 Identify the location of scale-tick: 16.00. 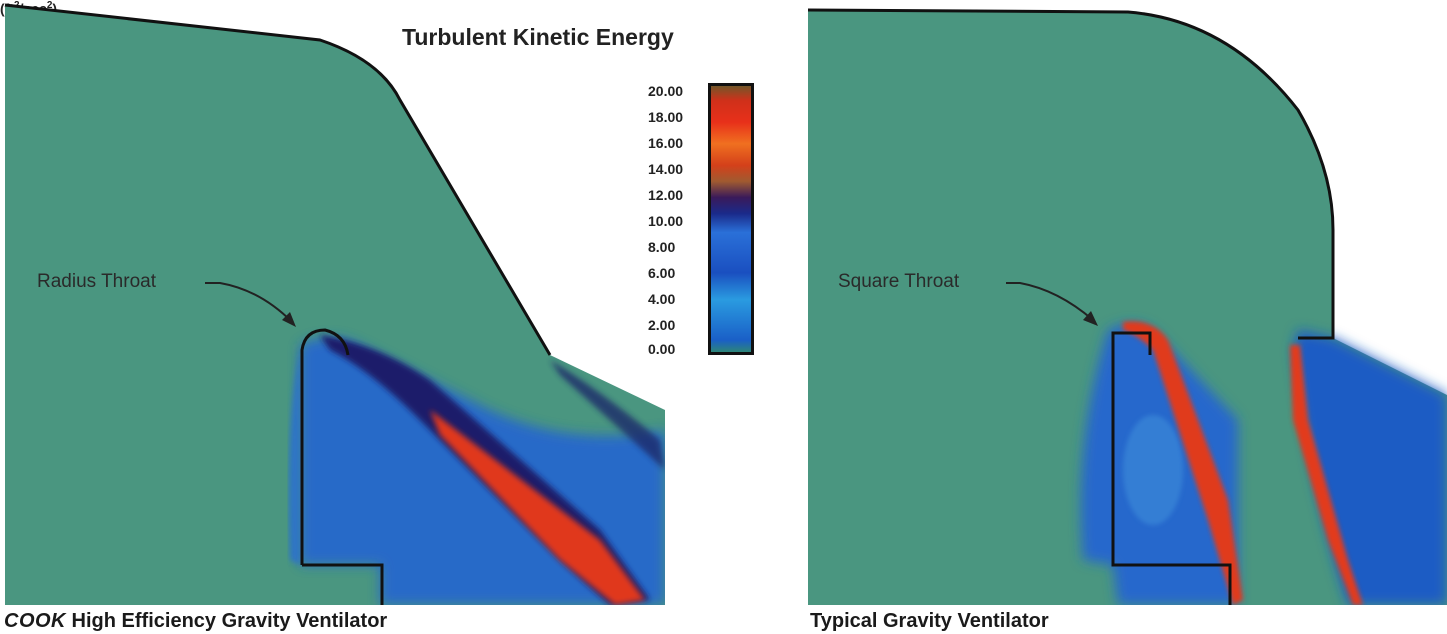
(665, 143).